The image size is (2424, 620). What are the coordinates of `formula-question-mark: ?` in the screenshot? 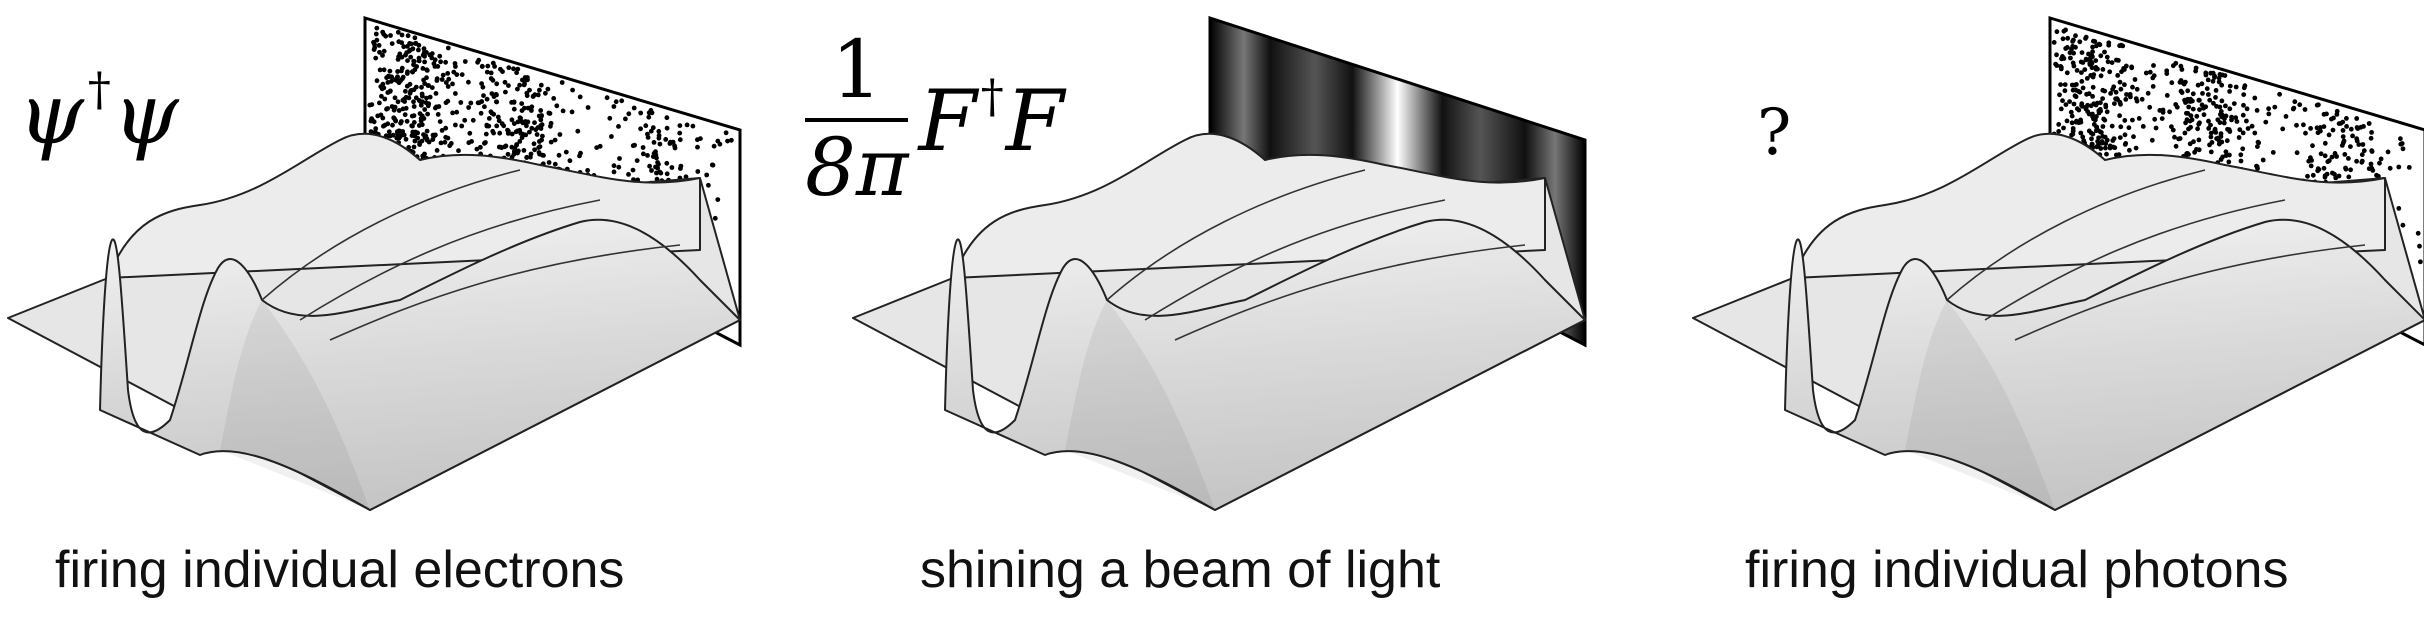 It's located at (1774, 133).